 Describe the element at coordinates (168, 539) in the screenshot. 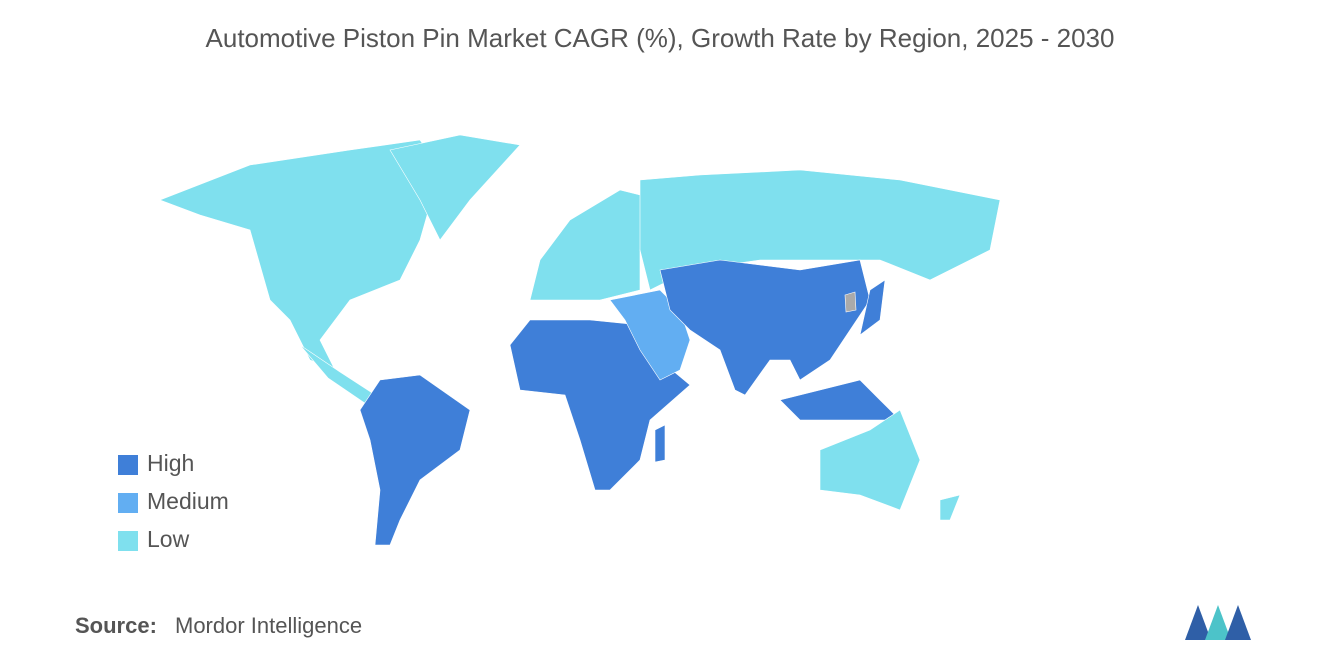

I see `legend-label: Low` at that location.